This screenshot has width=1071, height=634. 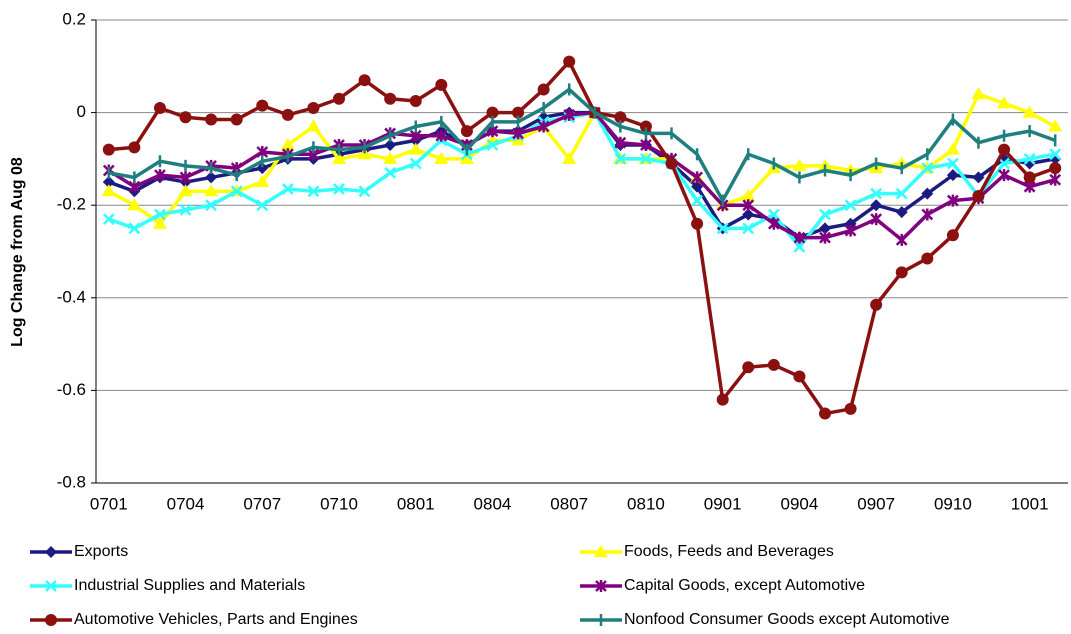 I want to click on y-axis-label: Log Change from Aug 08, so click(x=17, y=252).